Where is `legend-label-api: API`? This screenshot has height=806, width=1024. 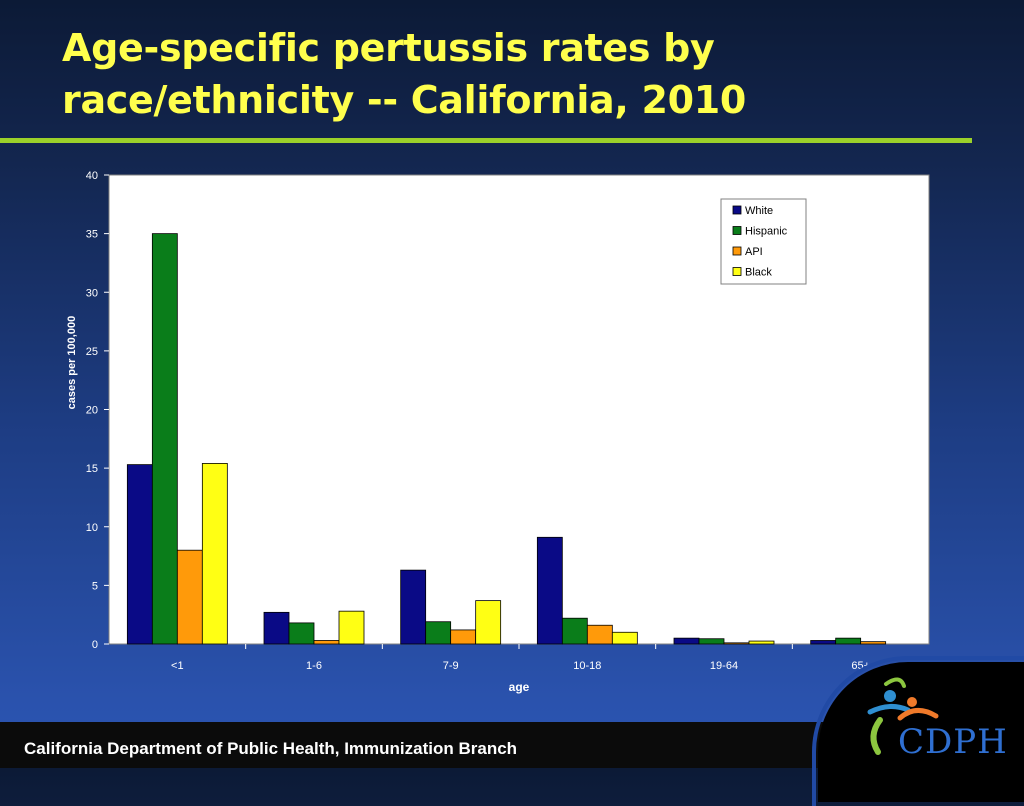 legend-label-api: API is located at coordinates (754, 252).